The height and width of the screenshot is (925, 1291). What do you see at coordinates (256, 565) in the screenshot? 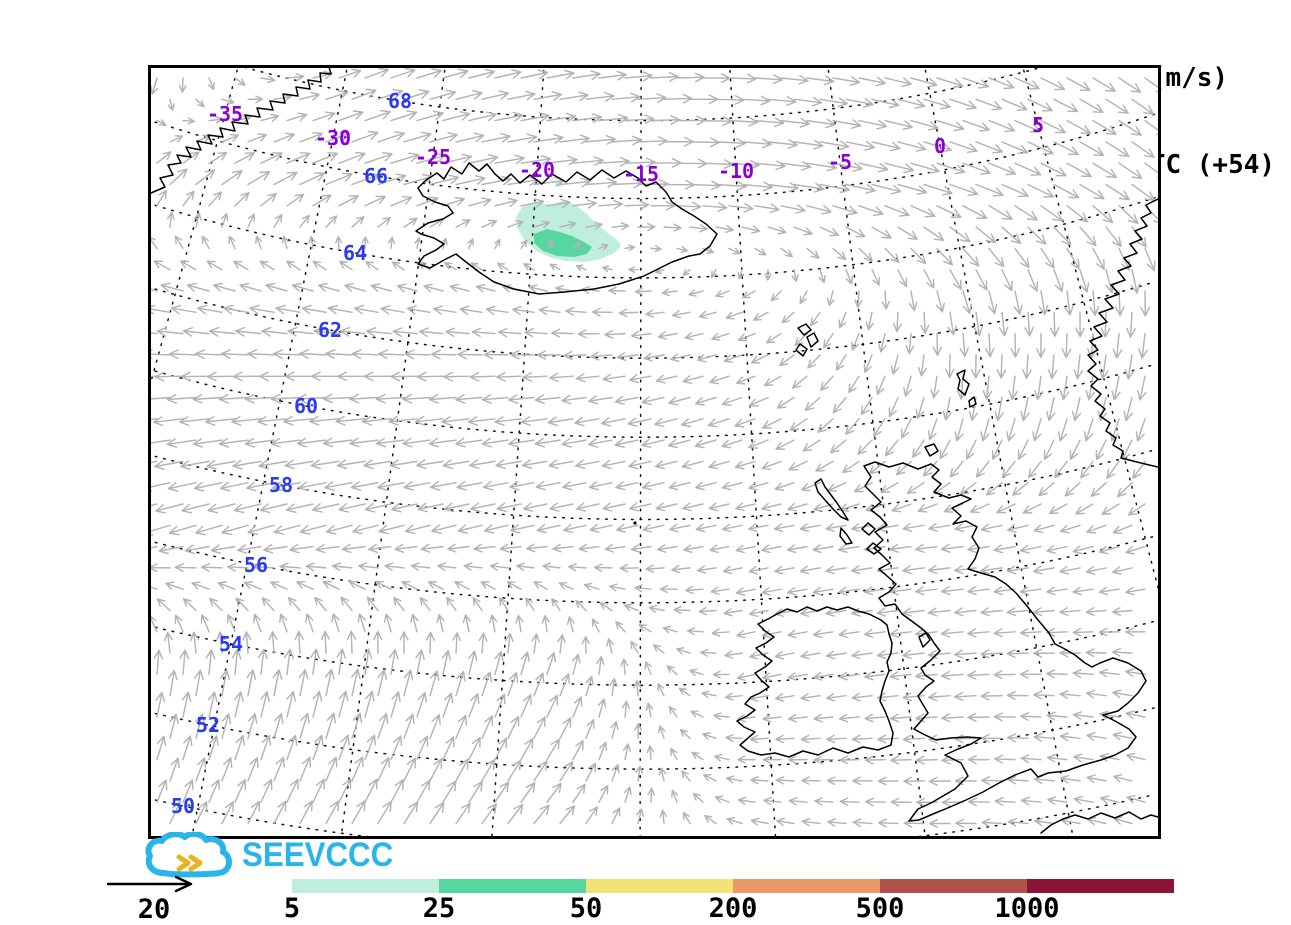
I see `latitude-label: 56` at bounding box center [256, 565].